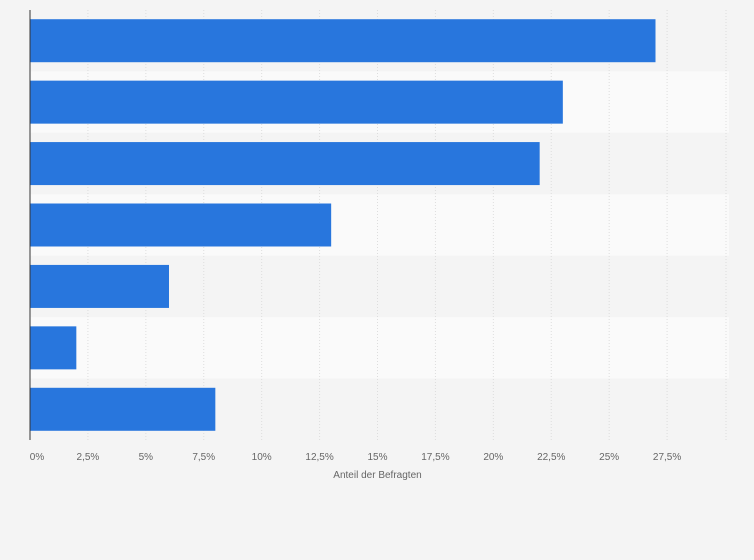  Describe the element at coordinates (551, 457) in the screenshot. I see `x-tick-label: 22,5%` at that location.